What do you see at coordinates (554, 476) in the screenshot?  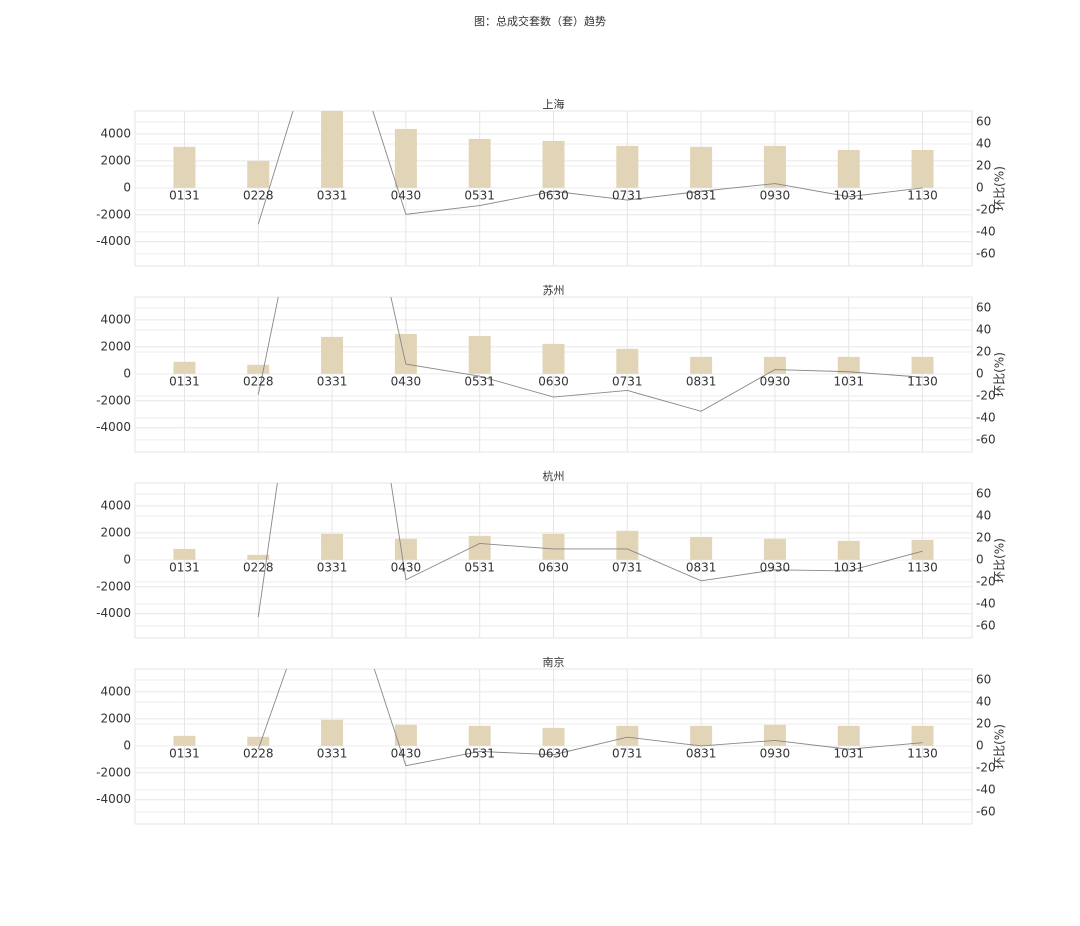 I see `panel-title: 杭州` at bounding box center [554, 476].